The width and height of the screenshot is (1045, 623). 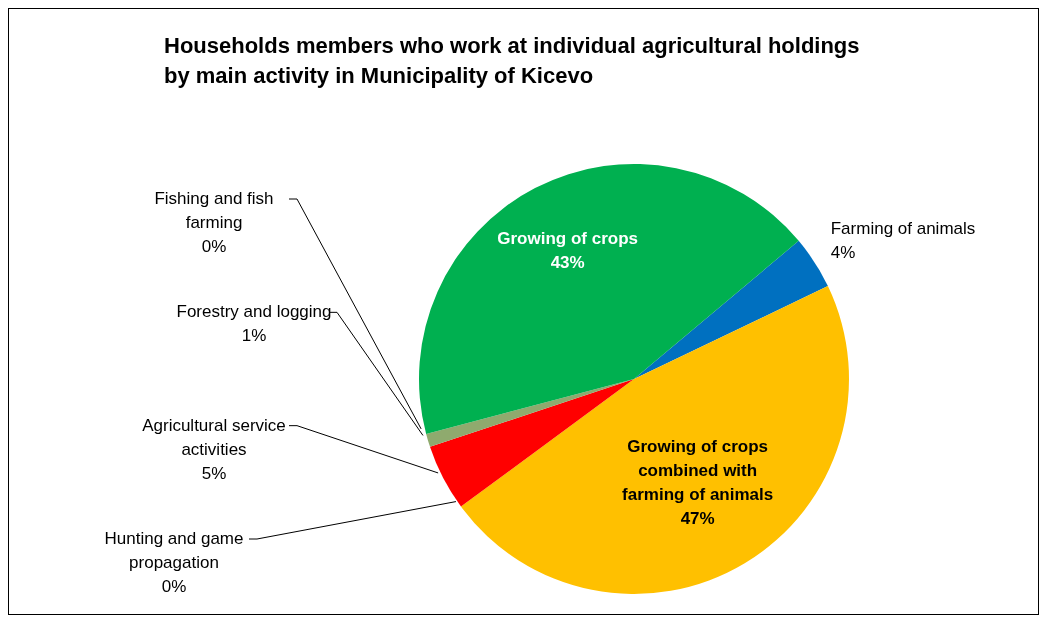 What do you see at coordinates (254, 312) in the screenshot?
I see `slice-label: Forestry and logging` at bounding box center [254, 312].